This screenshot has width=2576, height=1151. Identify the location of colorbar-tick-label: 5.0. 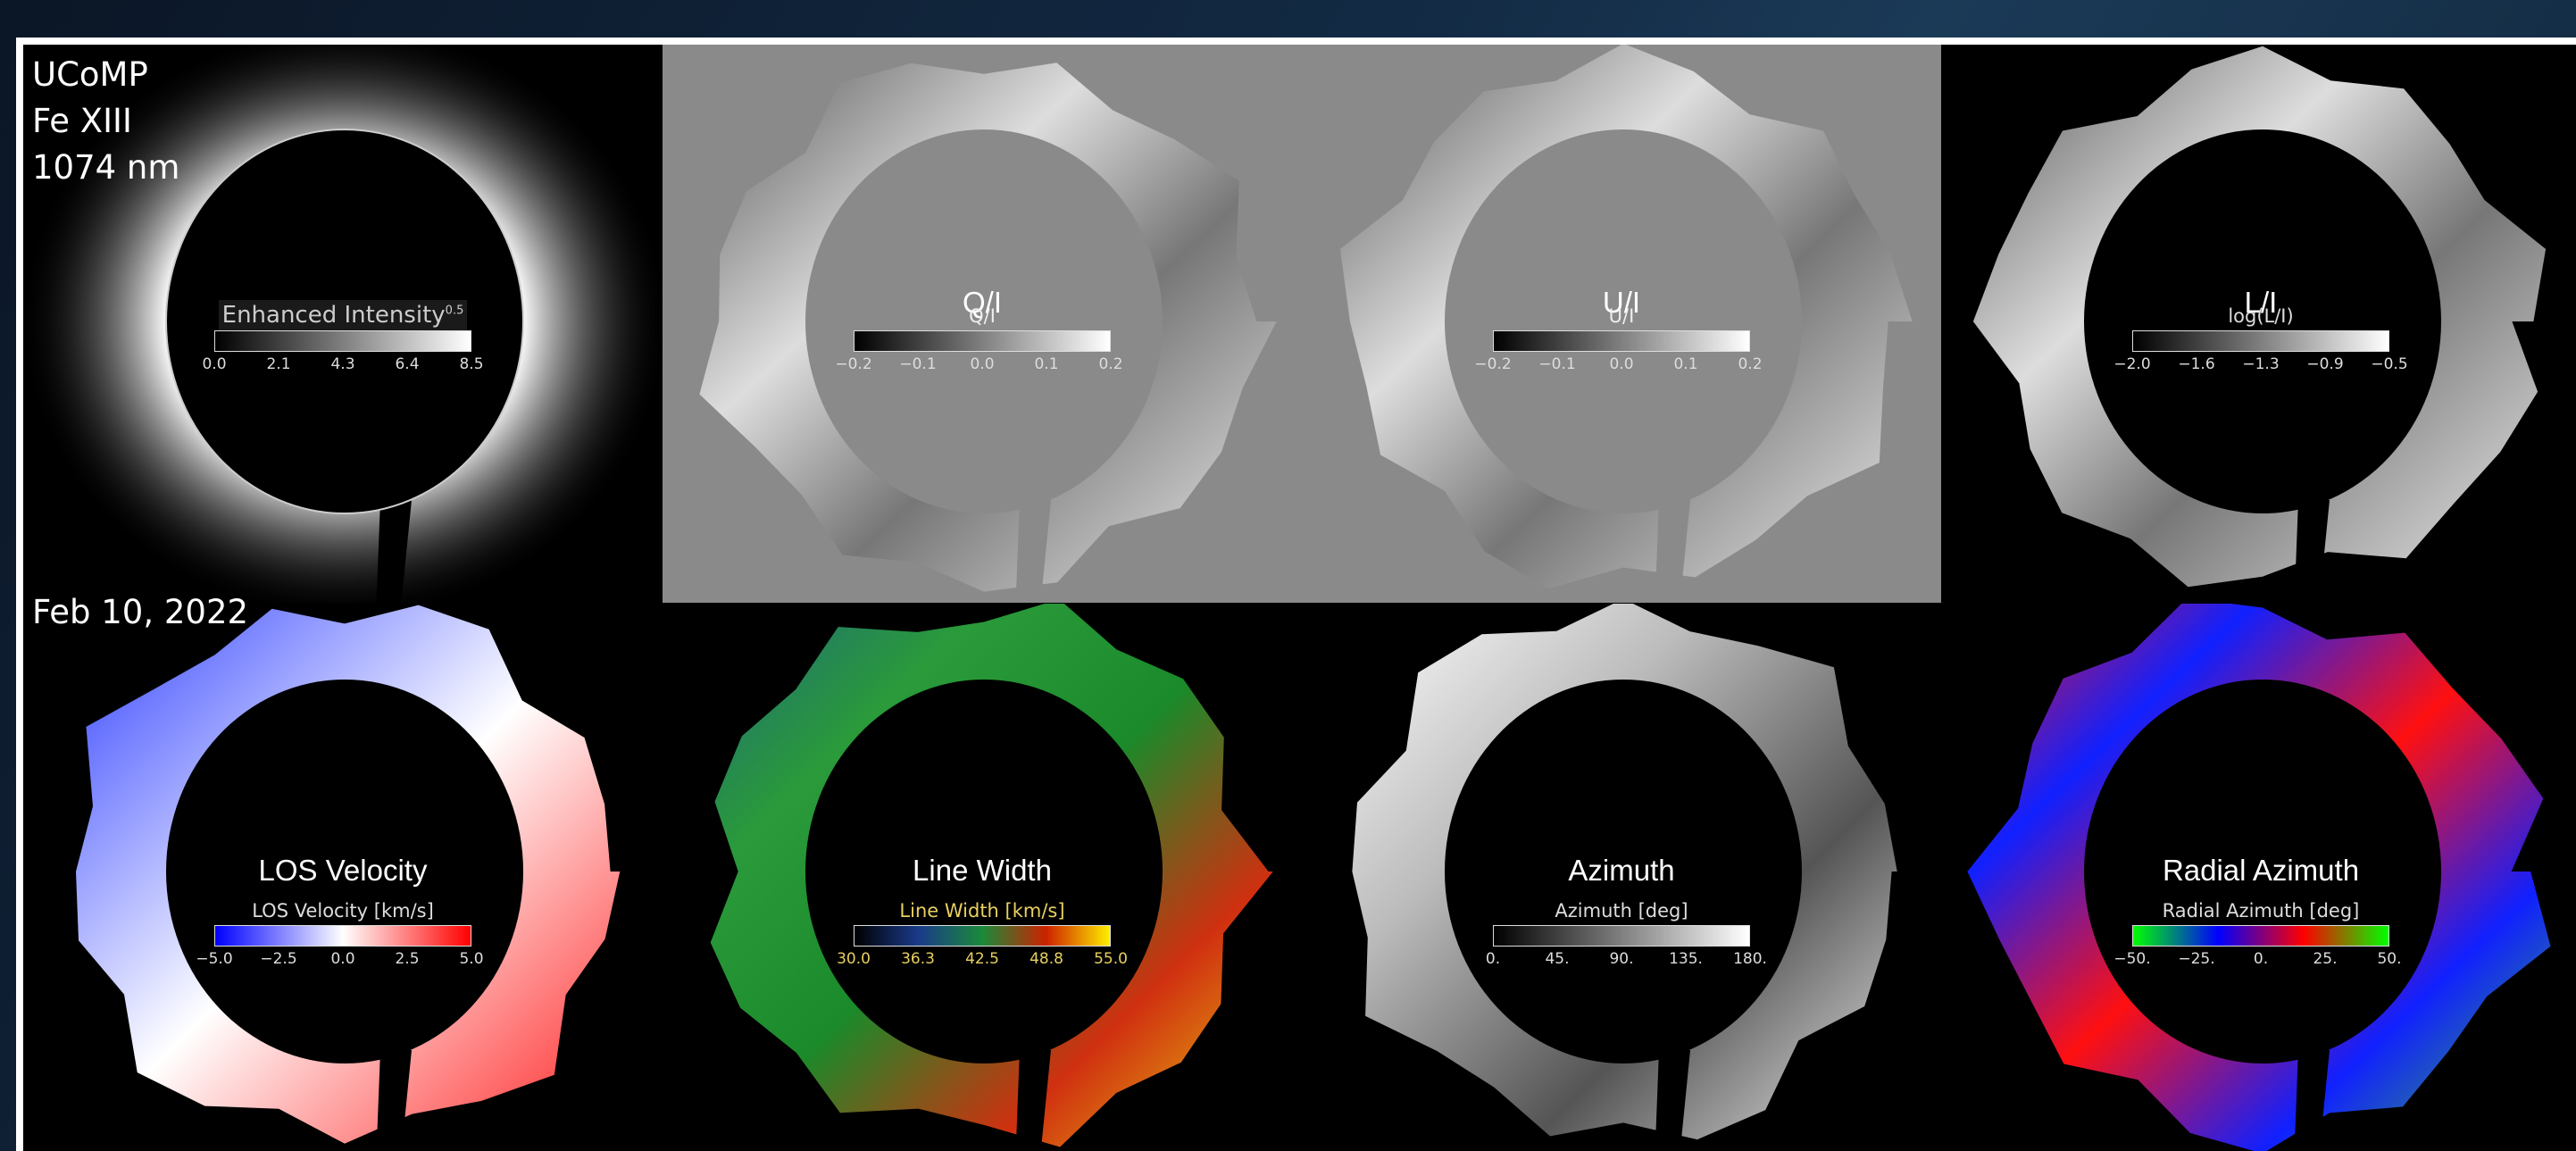
(471, 959).